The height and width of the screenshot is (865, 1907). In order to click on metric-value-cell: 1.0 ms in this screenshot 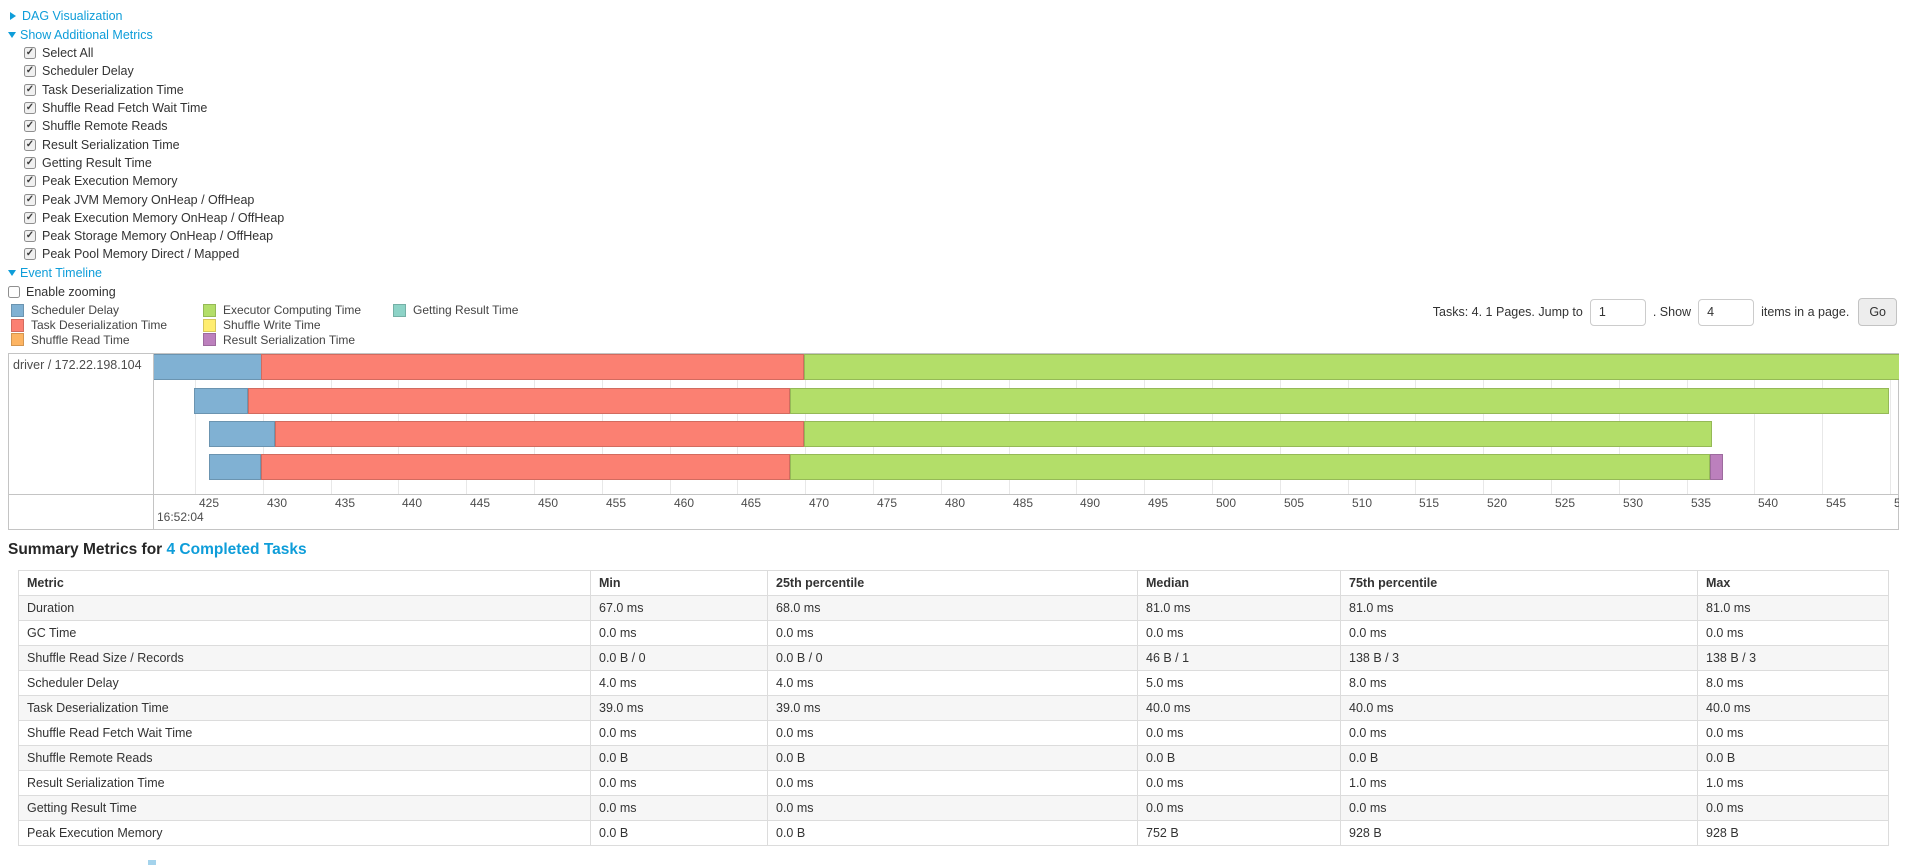, I will do `click(1793, 783)`.